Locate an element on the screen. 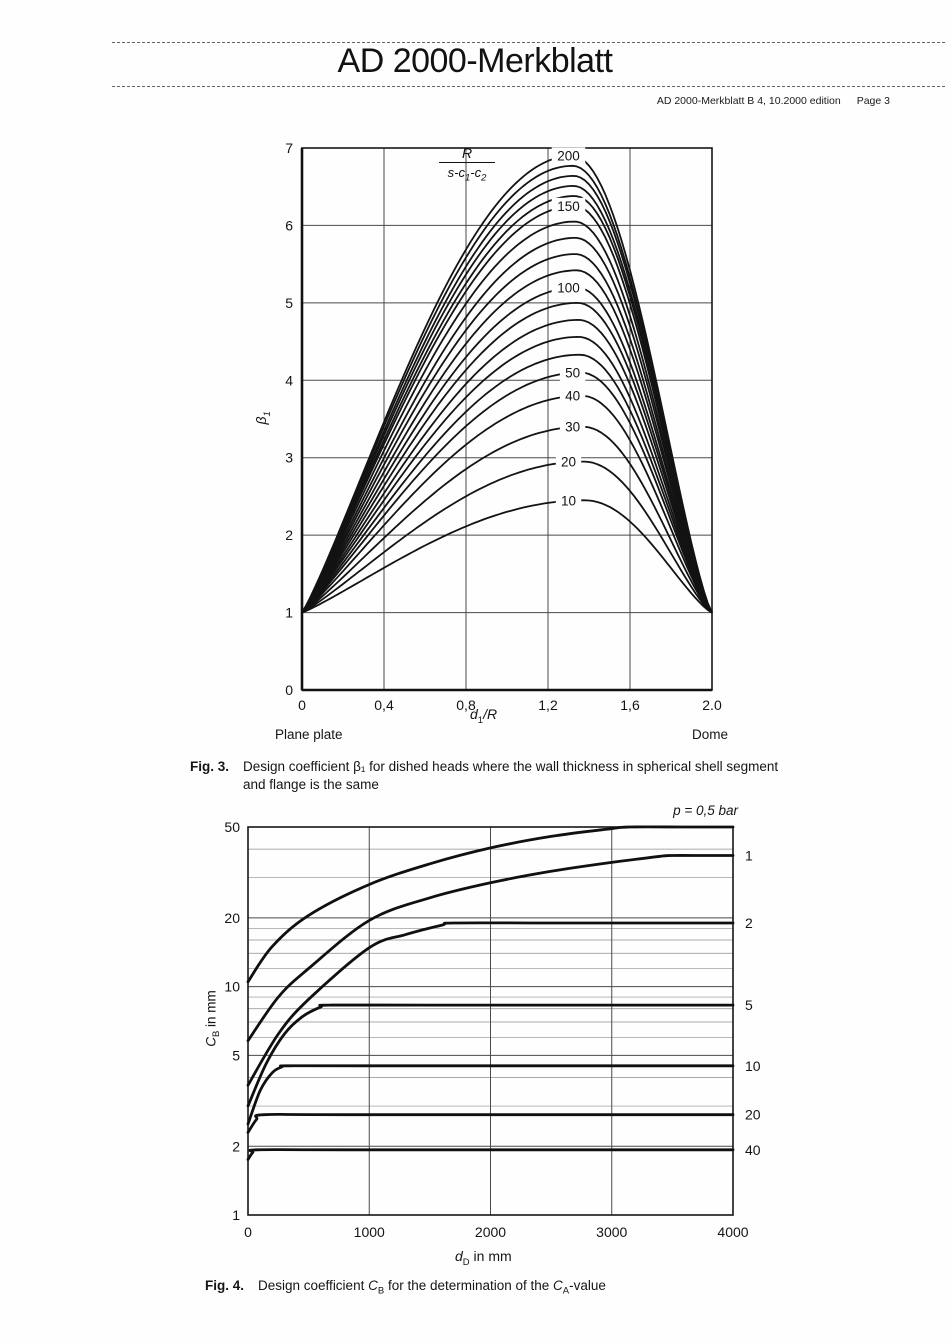 The width and height of the screenshot is (950, 1344). cb-curve-p40 is located at coordinates (490, 1154).